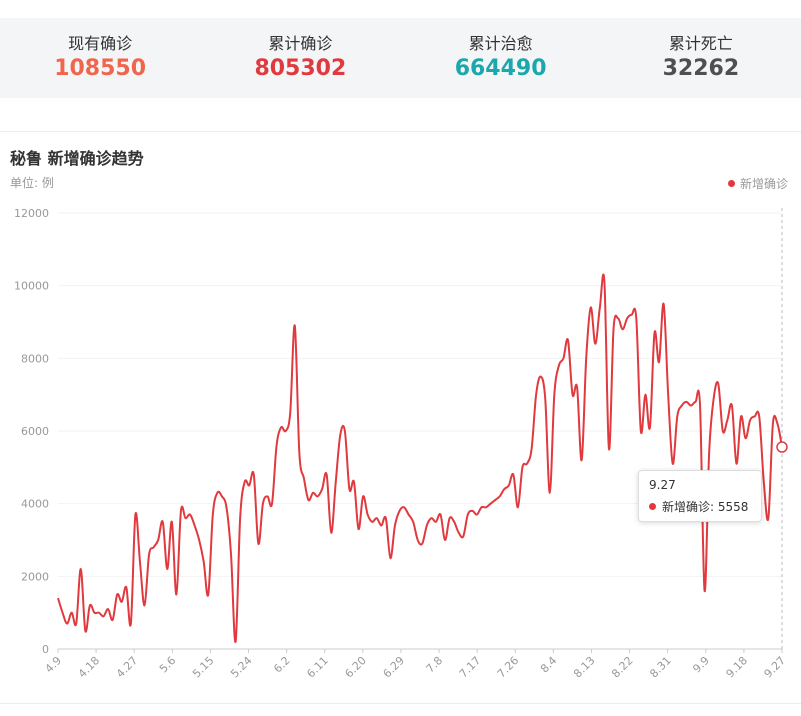 This screenshot has width=801, height=716. Describe the element at coordinates (241, 667) in the screenshot. I see `x-tick-label: 5.24` at that location.